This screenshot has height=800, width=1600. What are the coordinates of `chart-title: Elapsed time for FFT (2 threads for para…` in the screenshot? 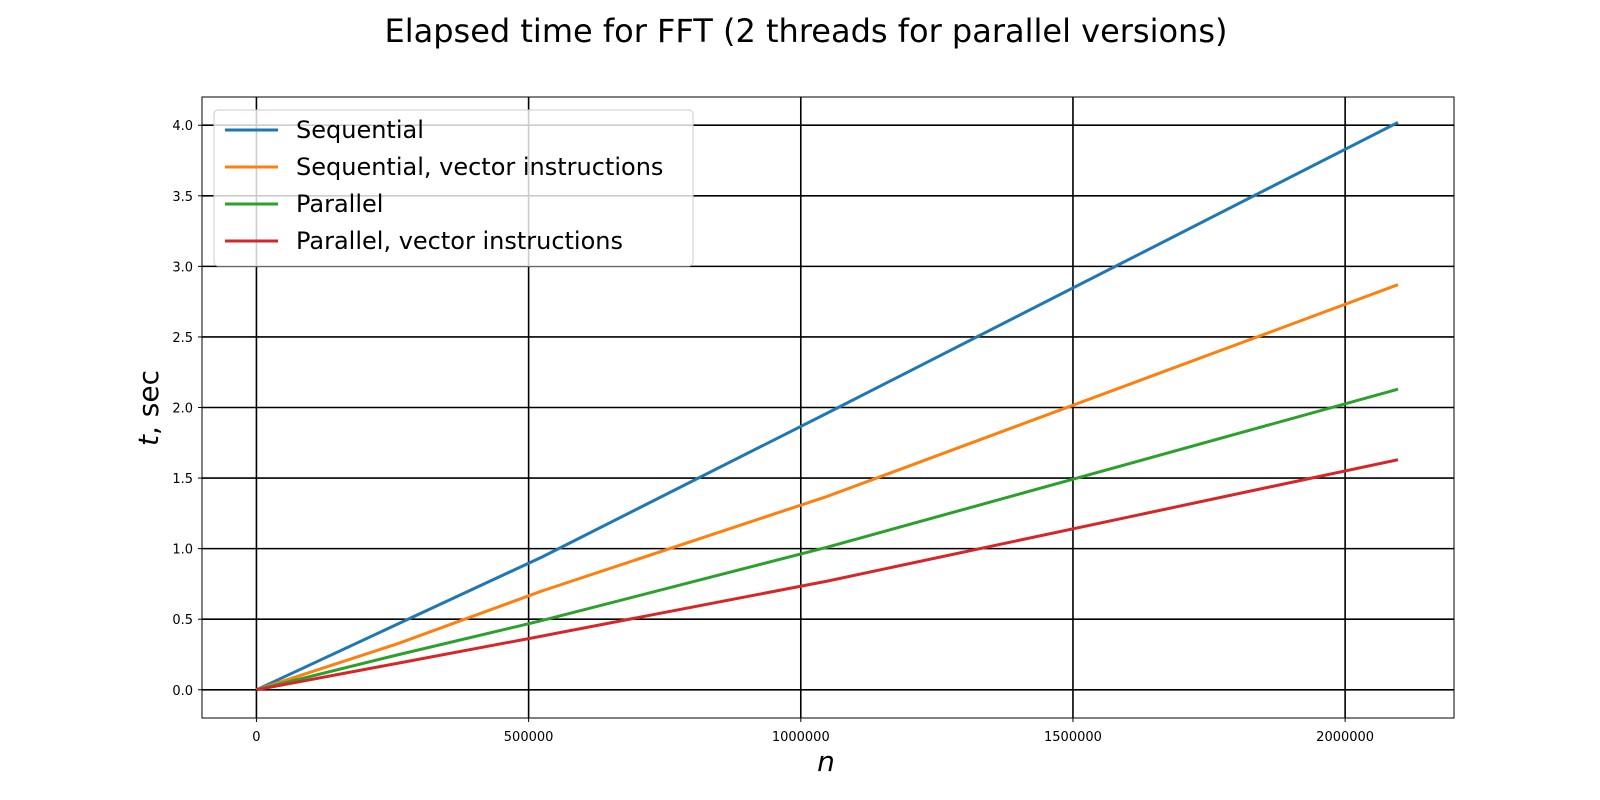 It's located at (806, 31).